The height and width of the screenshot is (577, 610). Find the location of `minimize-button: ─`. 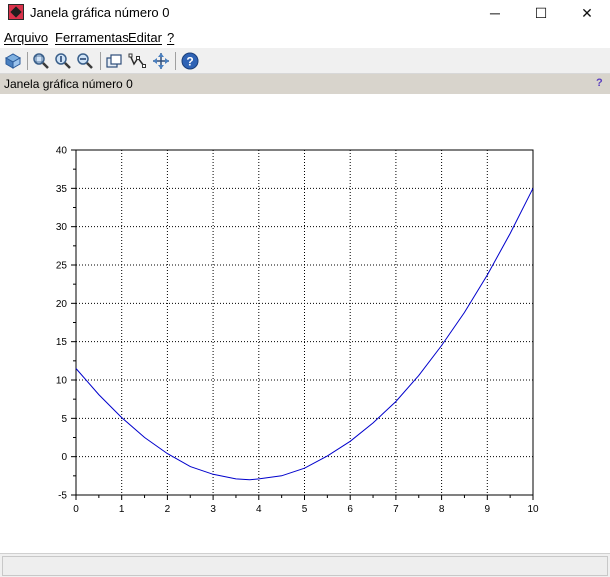

minimize-button: ─ is located at coordinates (495, 13).